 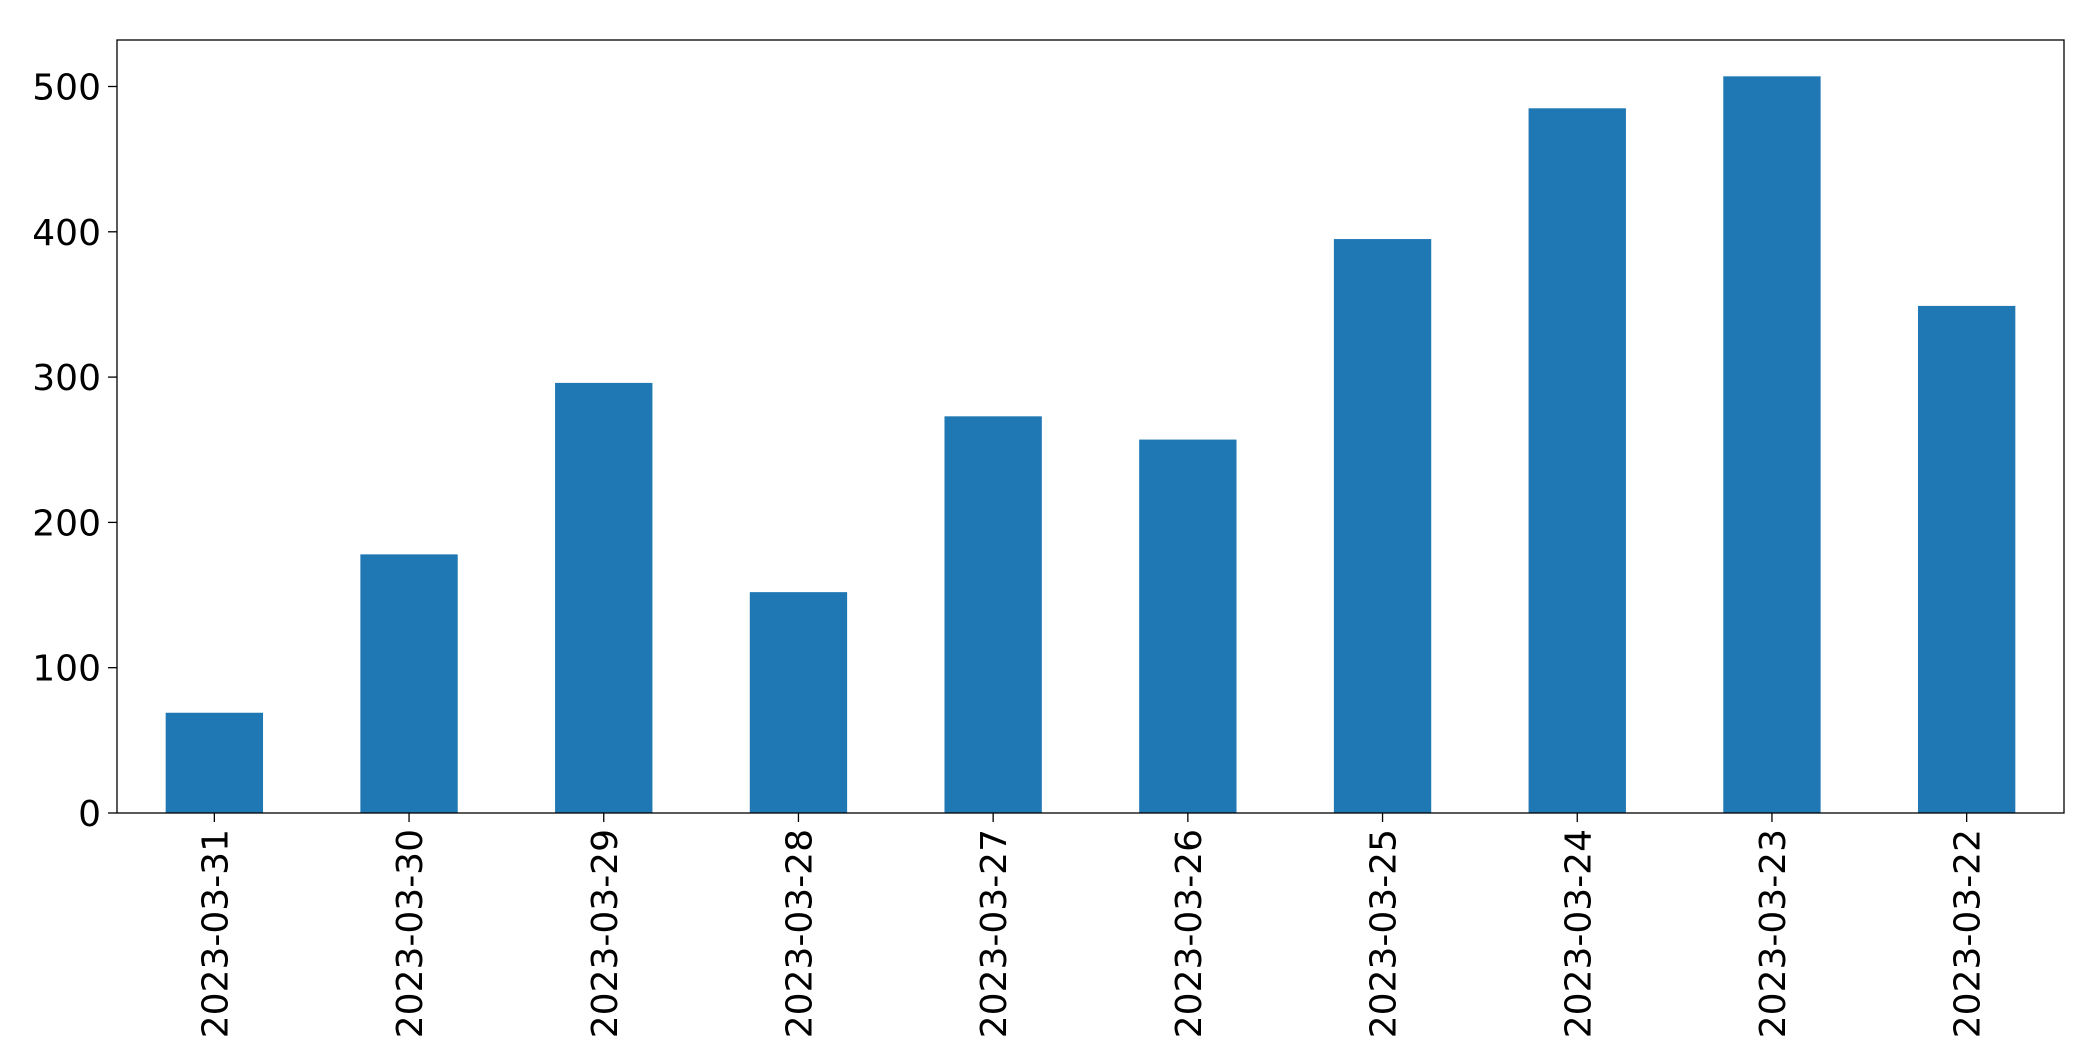 What do you see at coordinates (66, 669) in the screenshot?
I see `y-tick-label: 100` at bounding box center [66, 669].